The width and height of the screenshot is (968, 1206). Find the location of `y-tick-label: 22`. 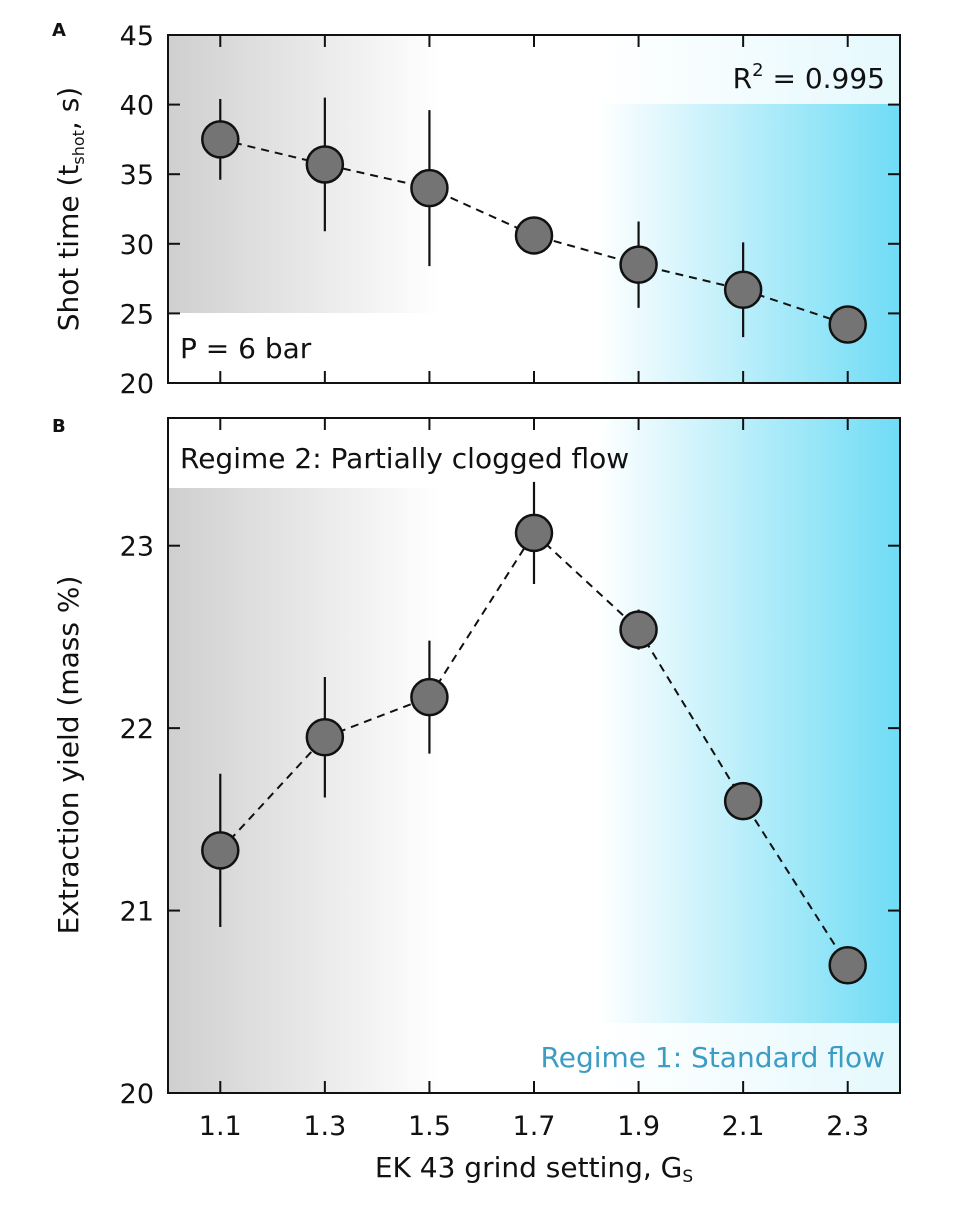

y-tick-label: 22 is located at coordinates (137, 729).